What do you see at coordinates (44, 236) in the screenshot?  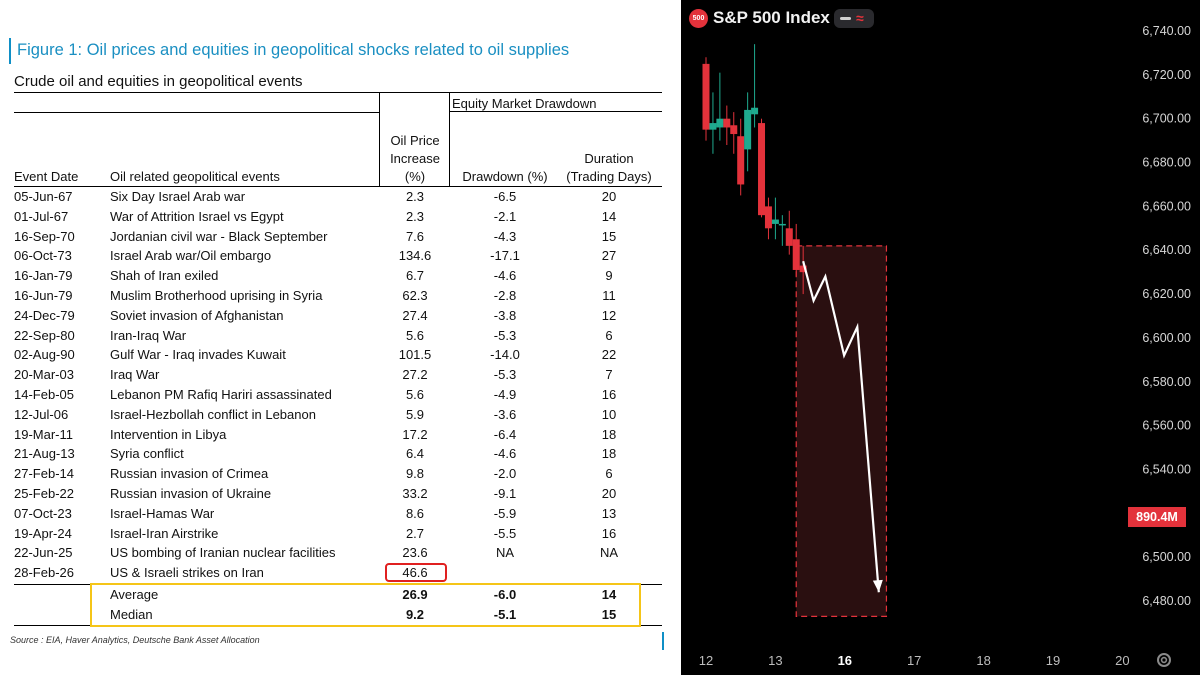 I see `event-date-cell: 16-Sep-70` at bounding box center [44, 236].